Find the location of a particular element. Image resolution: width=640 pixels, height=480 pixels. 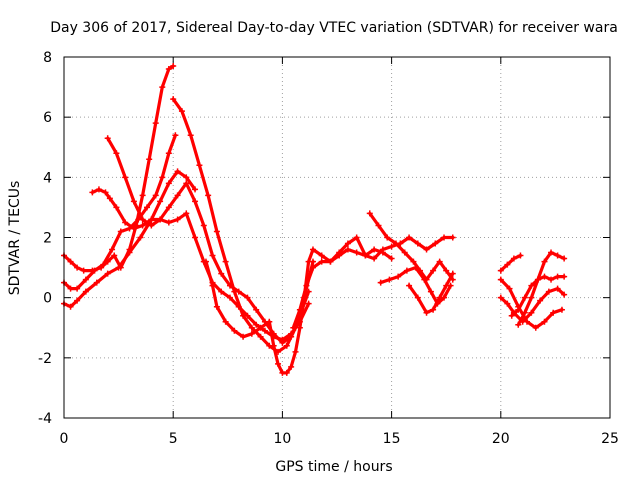

x-tick-label: 0 is located at coordinates (64, 439).